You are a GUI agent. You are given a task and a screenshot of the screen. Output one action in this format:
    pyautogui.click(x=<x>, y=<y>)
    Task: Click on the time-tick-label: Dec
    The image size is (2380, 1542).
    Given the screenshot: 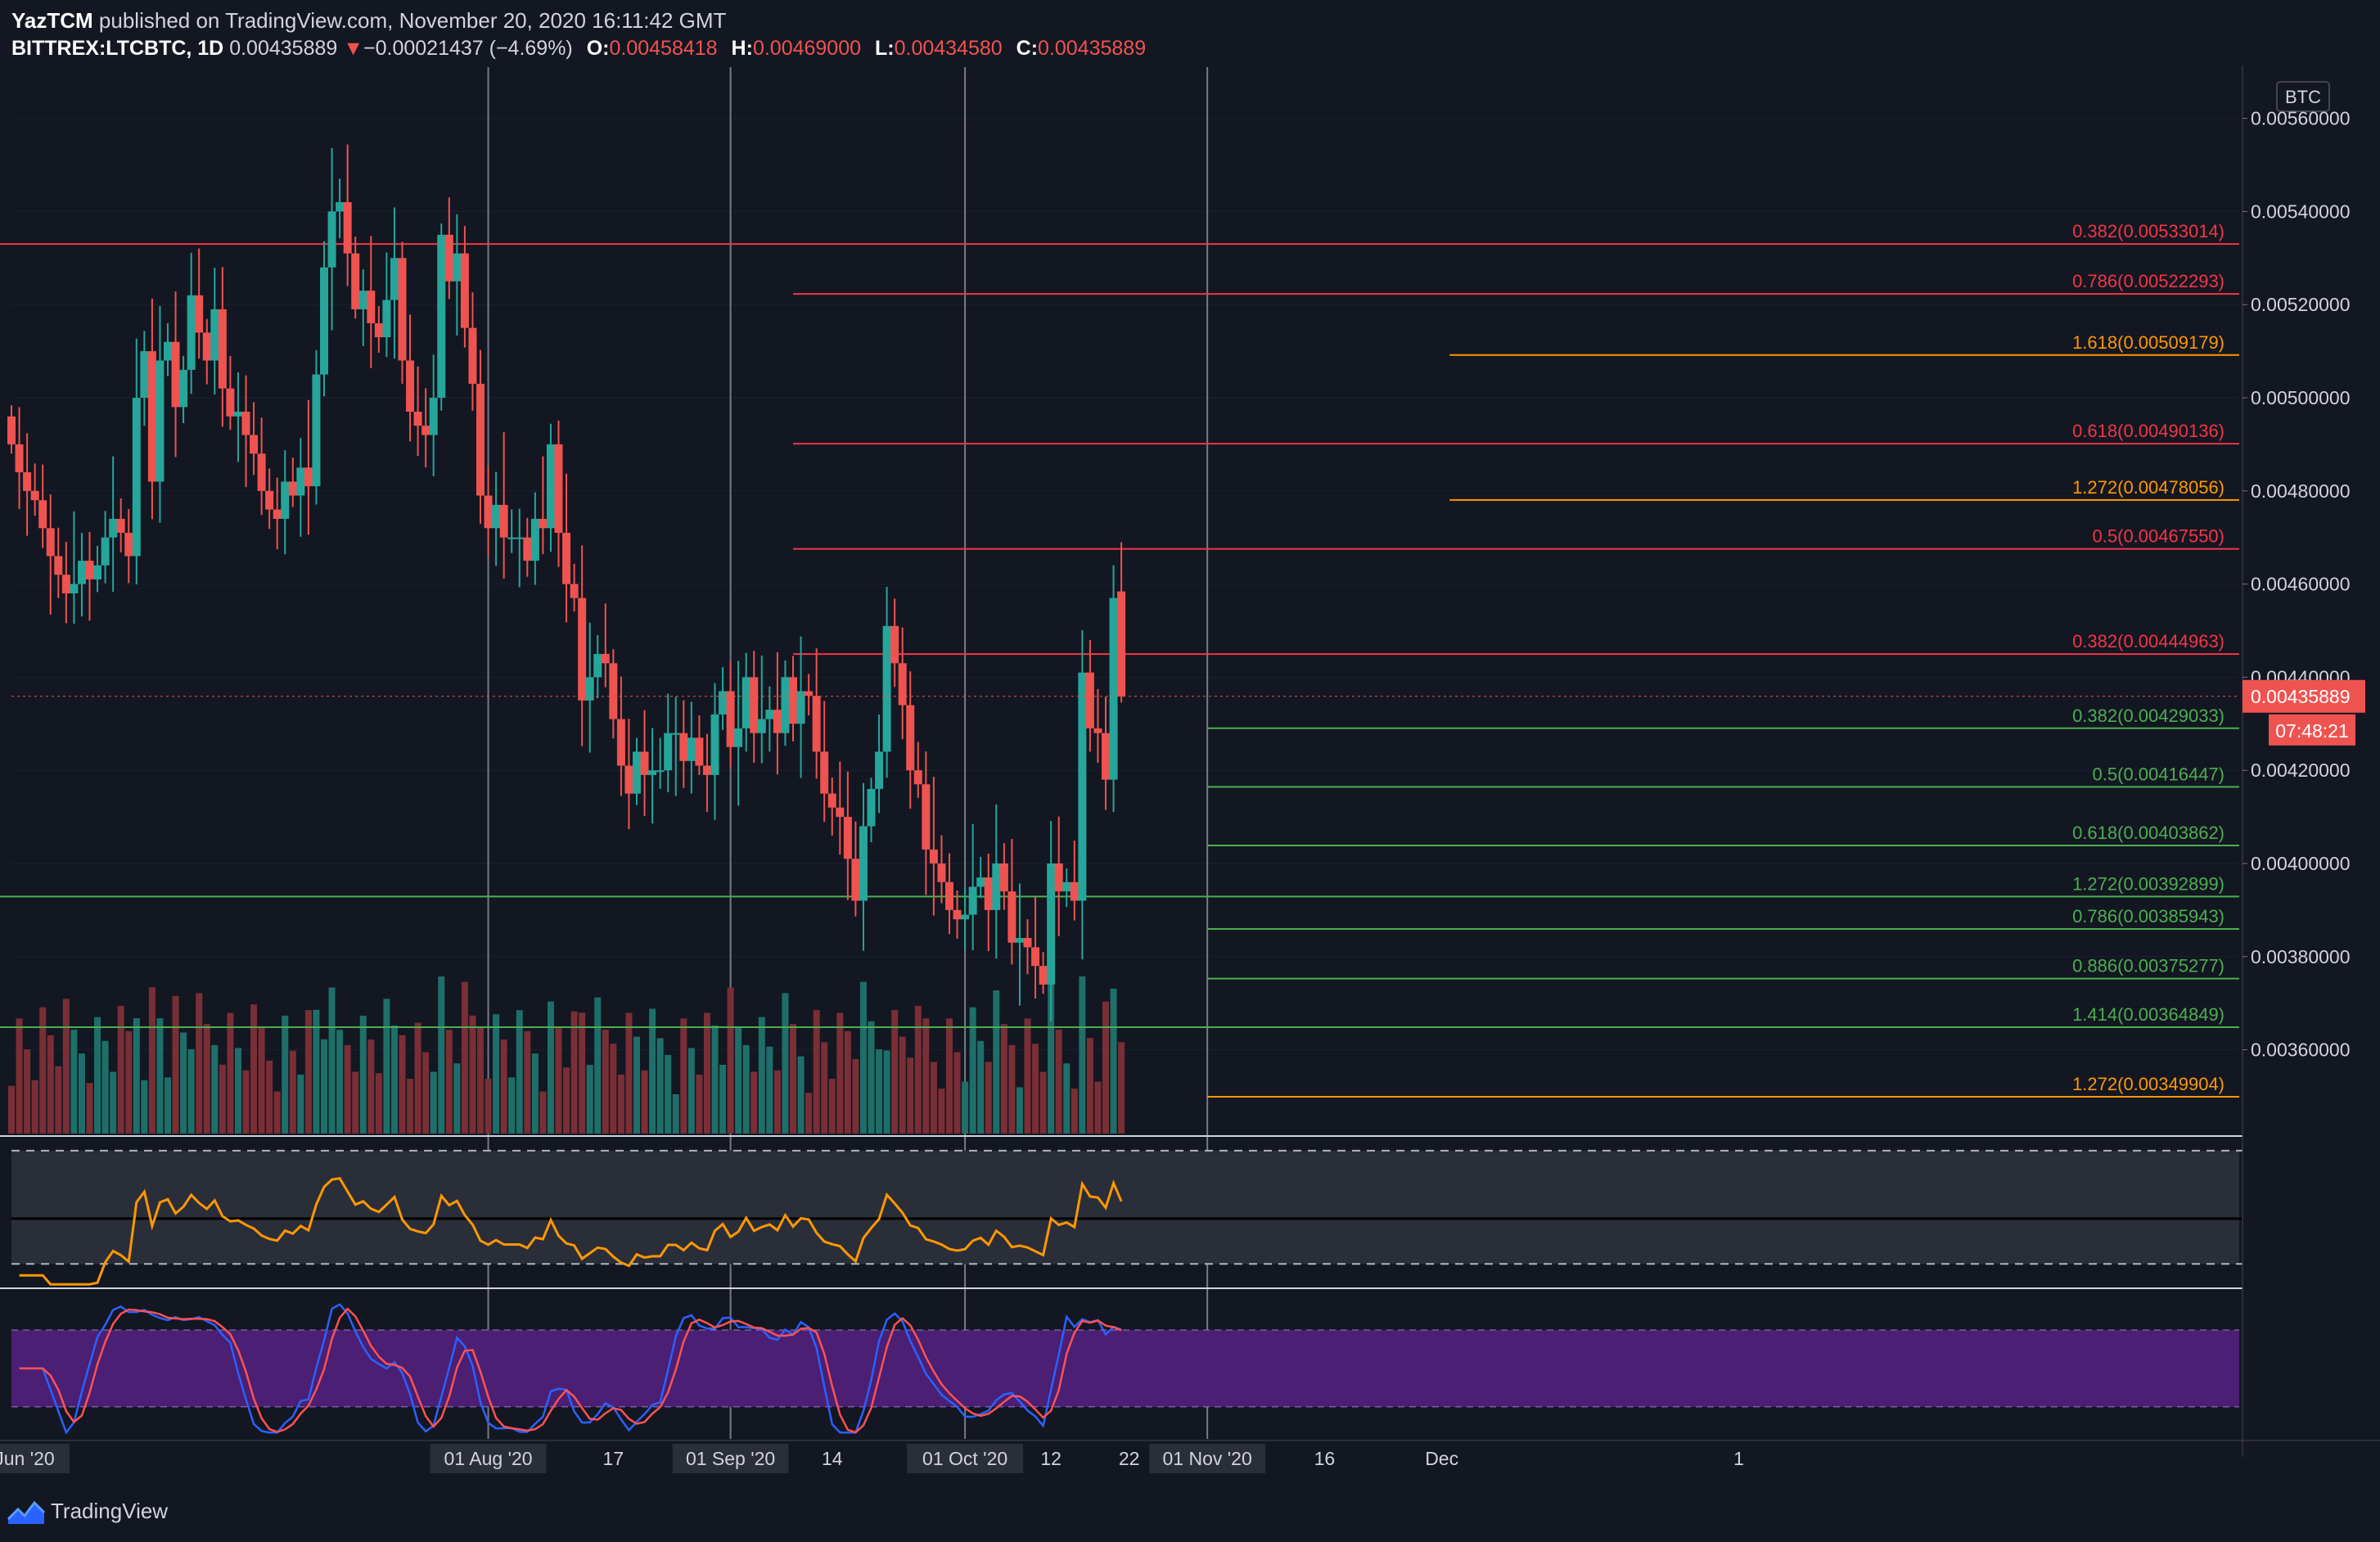 What is the action you would take?
    pyautogui.click(x=1441, y=1459)
    